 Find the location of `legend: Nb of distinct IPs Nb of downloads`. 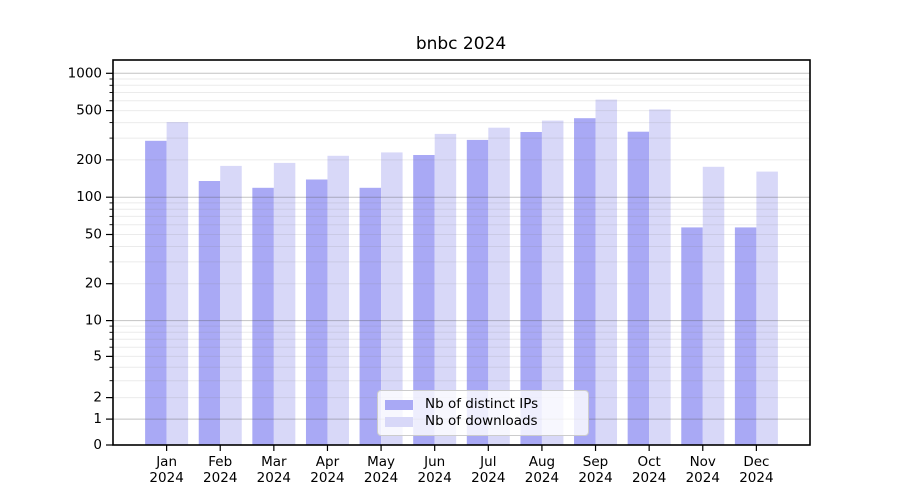

legend: Nb of distinct IPs Nb of downloads is located at coordinates (483, 413).